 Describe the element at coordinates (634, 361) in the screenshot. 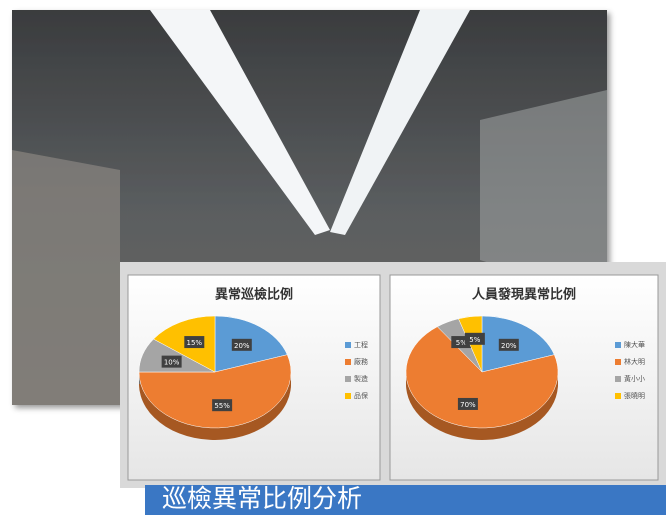

I see `legend-label: 林大明` at that location.